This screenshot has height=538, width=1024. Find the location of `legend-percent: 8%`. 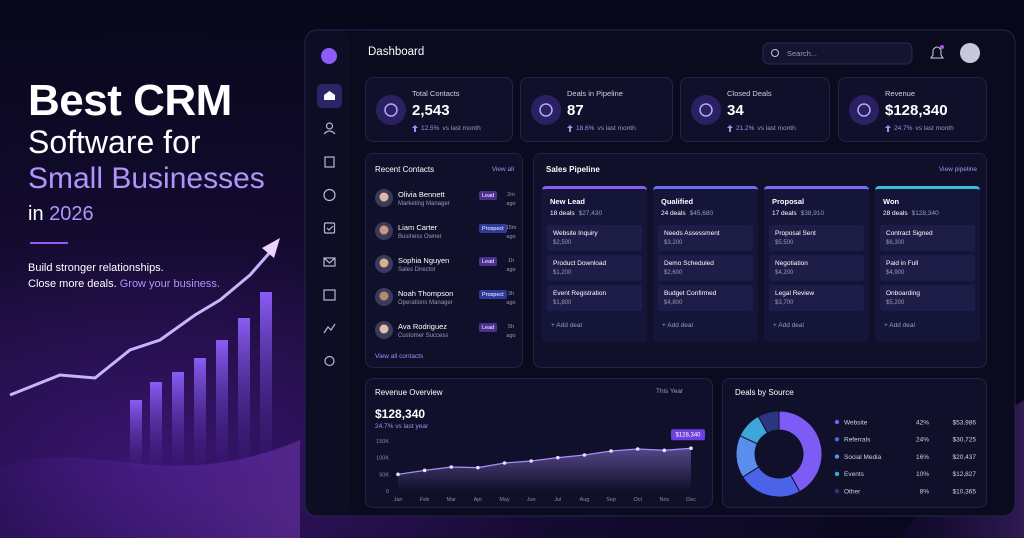

legend-percent: 8% is located at coordinates (925, 492).